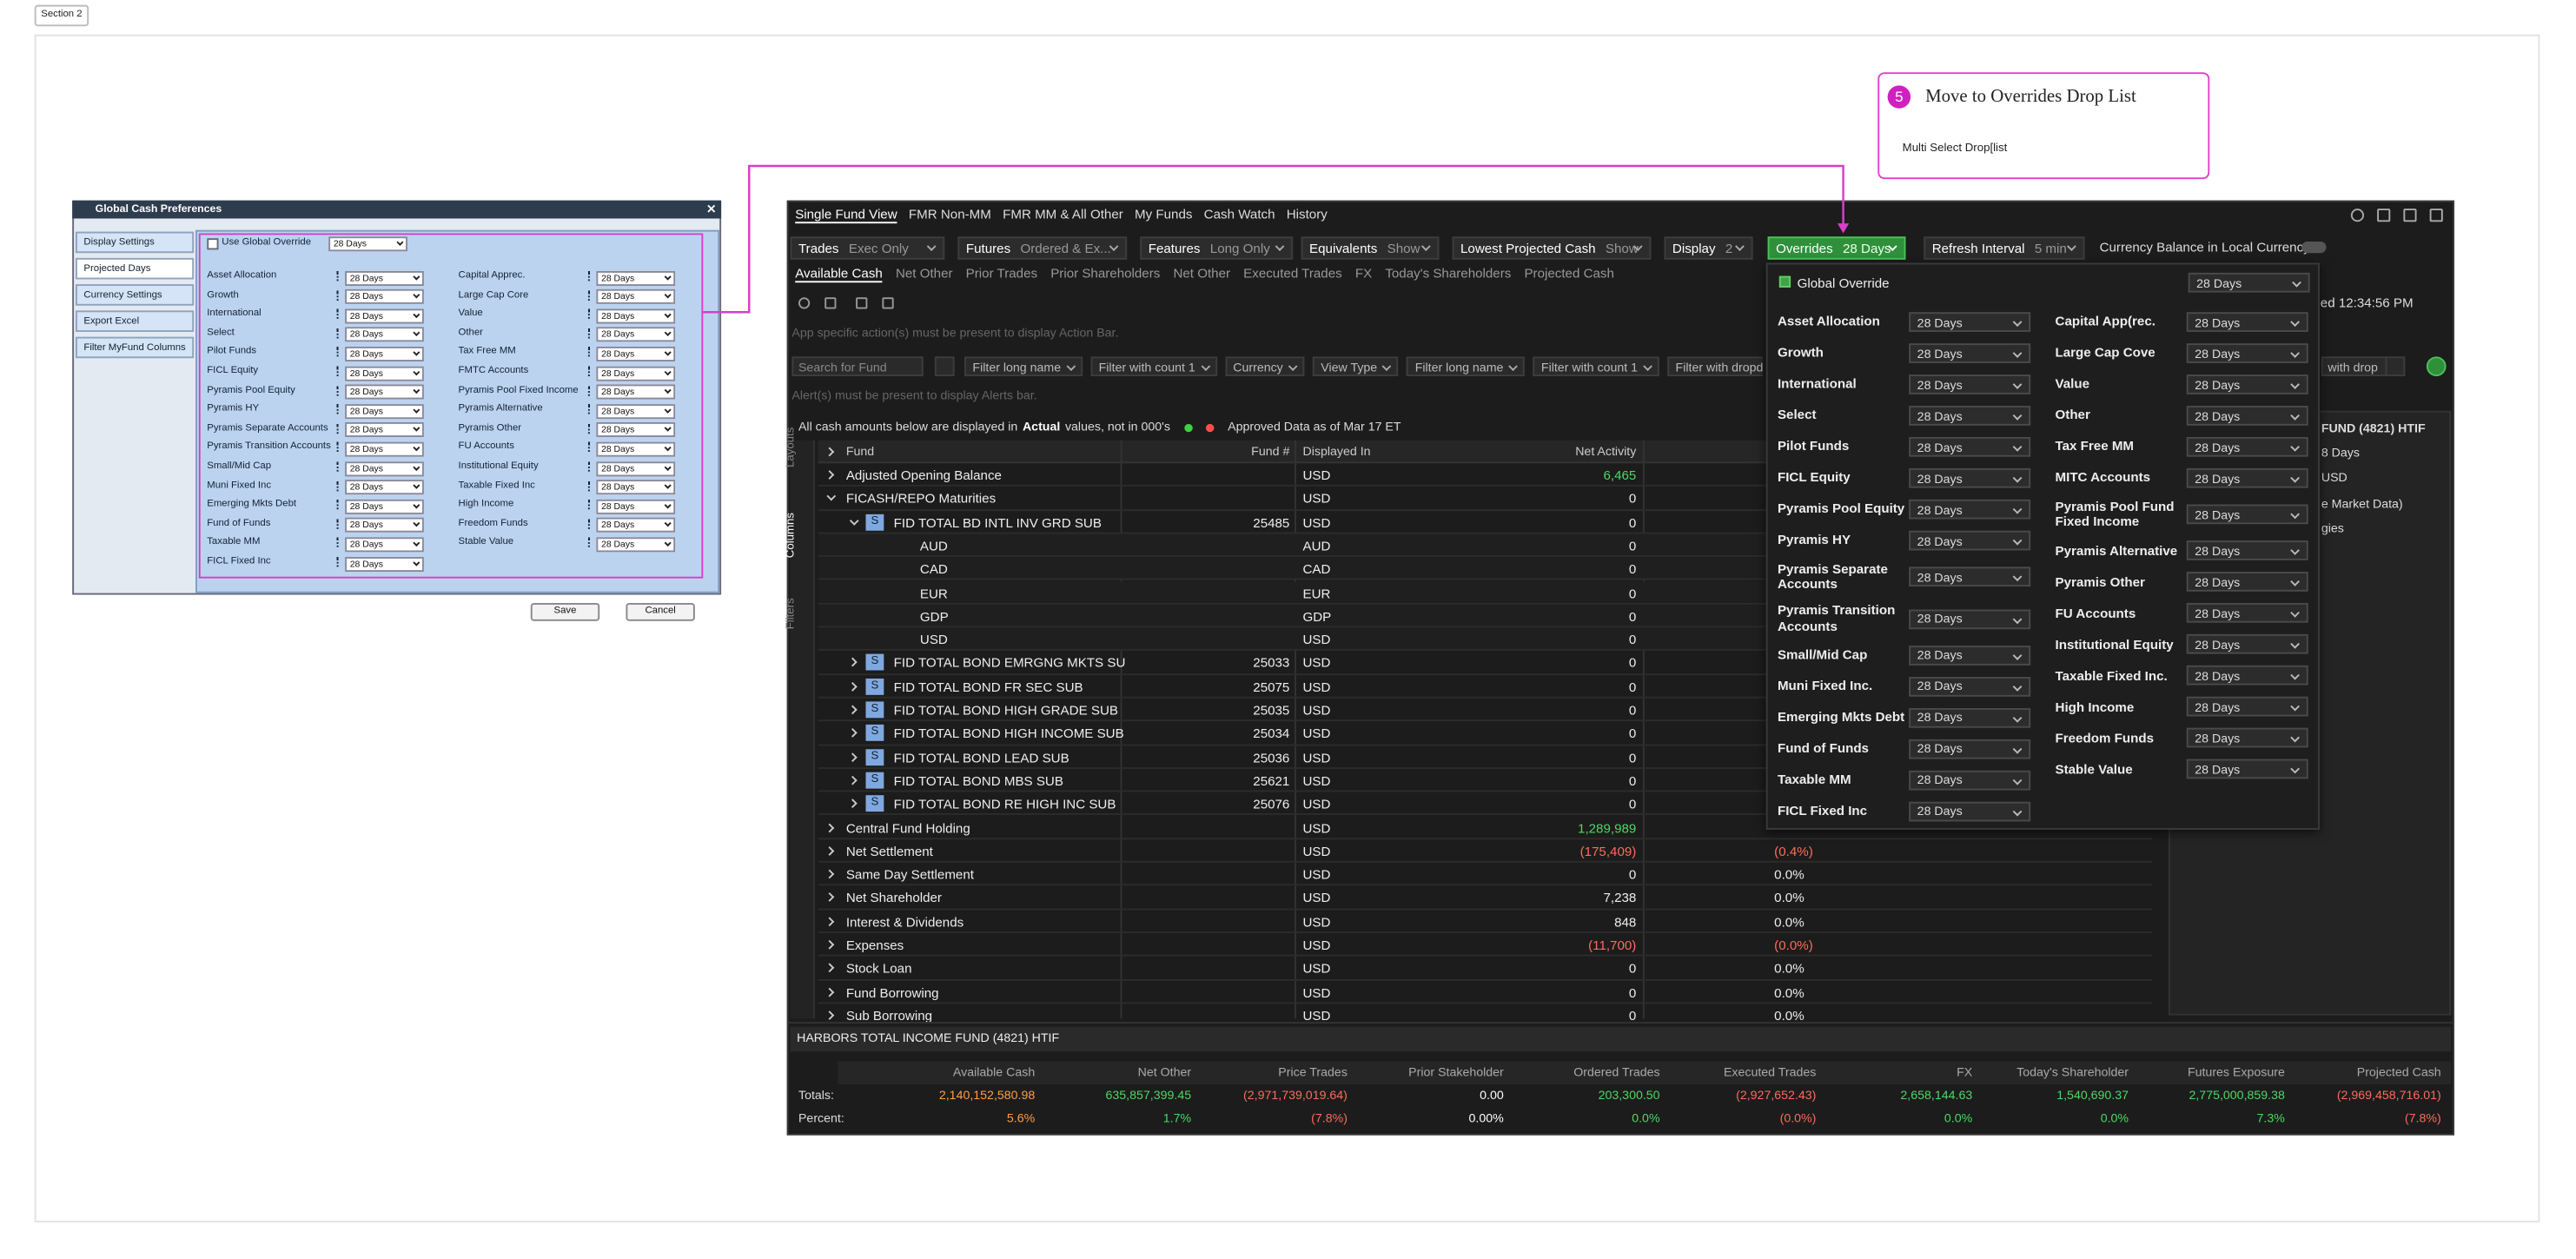 The image size is (2576, 1259). Describe the element at coordinates (2395, 366) in the screenshot. I see `scroll-right` at that location.